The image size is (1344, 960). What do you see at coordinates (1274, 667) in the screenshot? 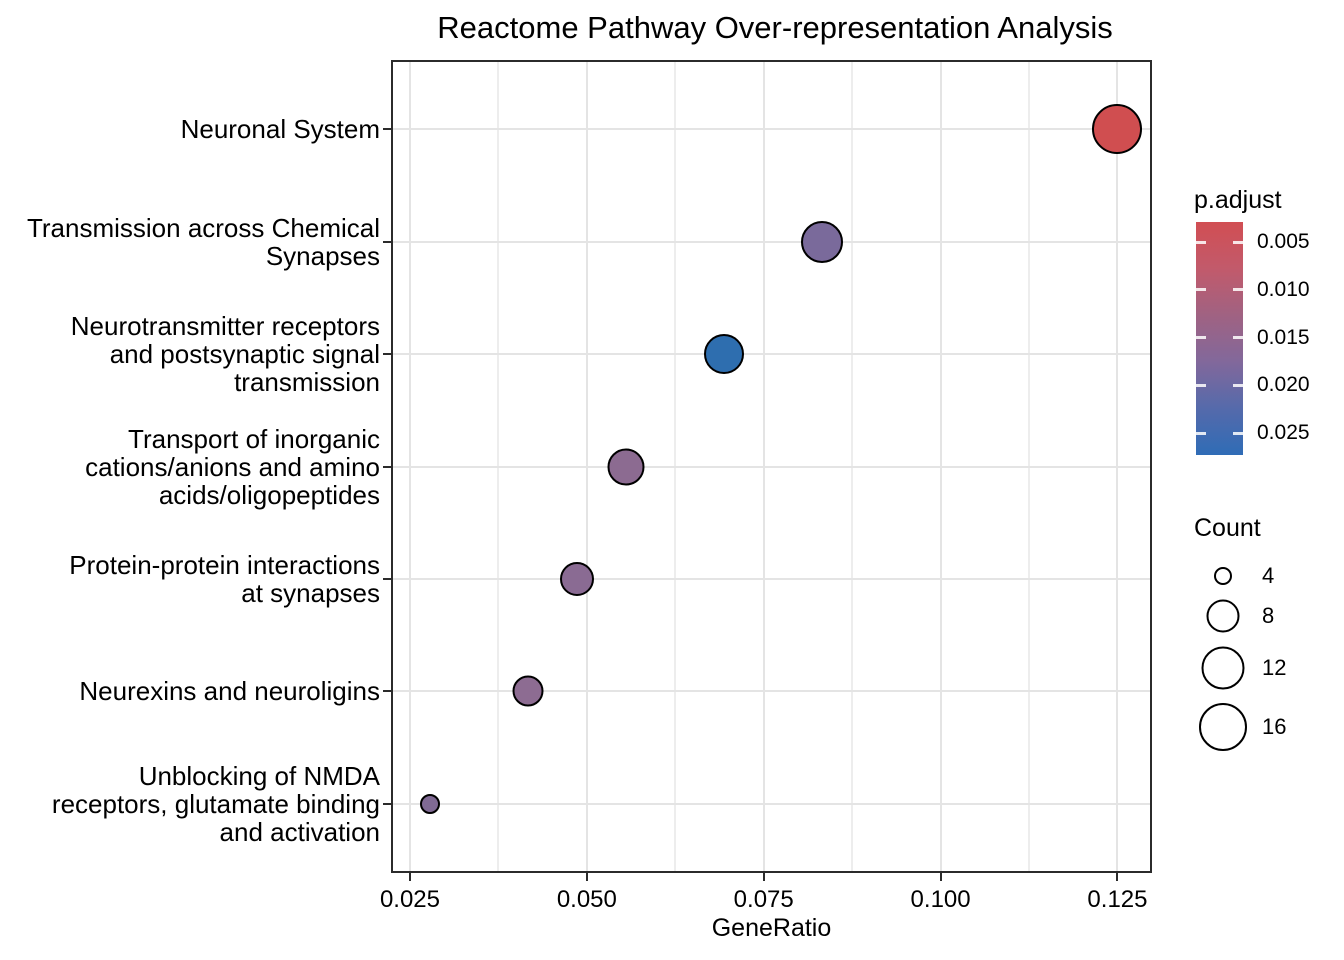
I see `count-legend-label: 12` at bounding box center [1274, 667].